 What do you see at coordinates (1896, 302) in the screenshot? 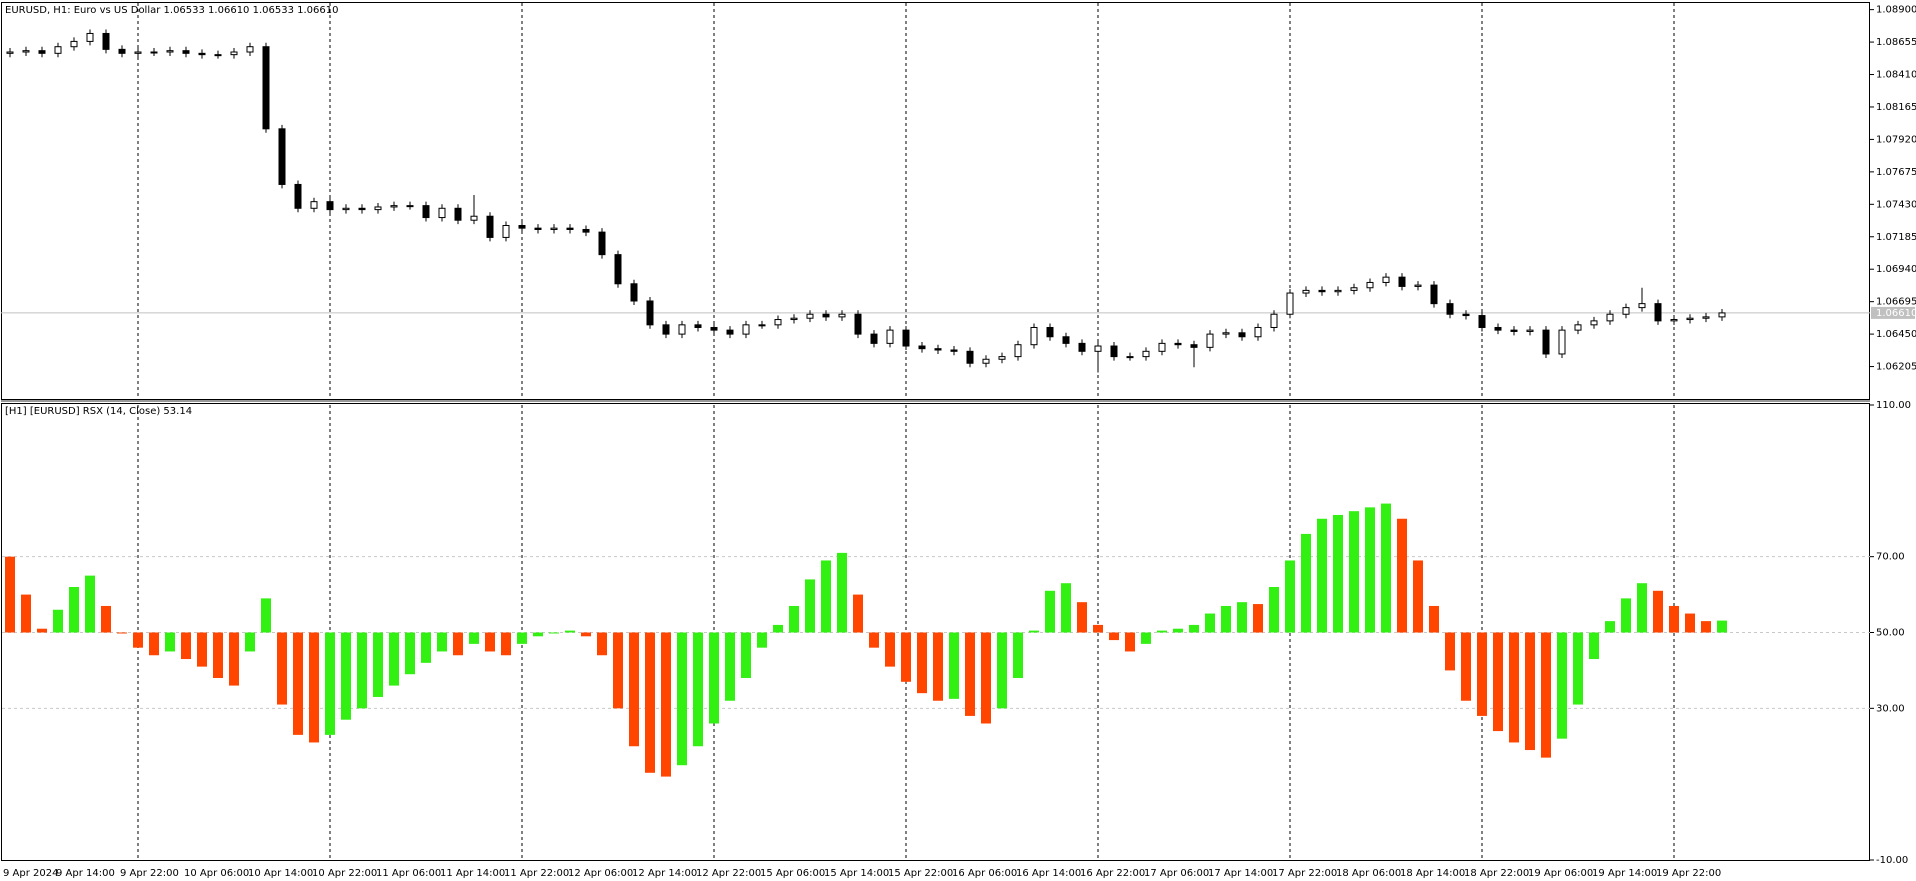
I see `y-tick-label: 1.06695` at bounding box center [1896, 302].